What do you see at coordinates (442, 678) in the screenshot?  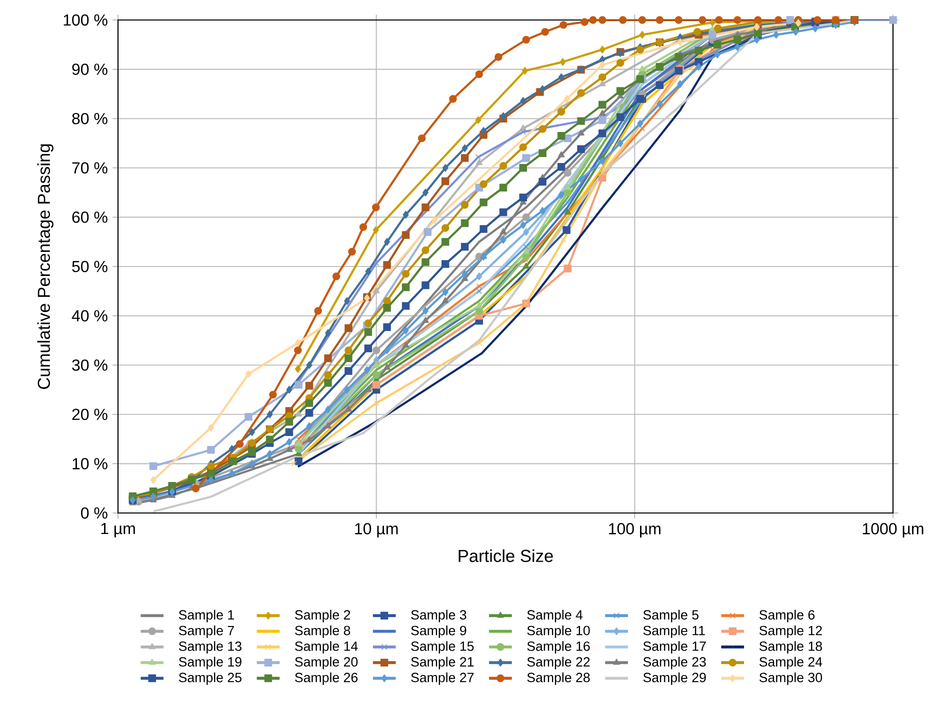 I see `legend-label: Sample 27` at bounding box center [442, 678].